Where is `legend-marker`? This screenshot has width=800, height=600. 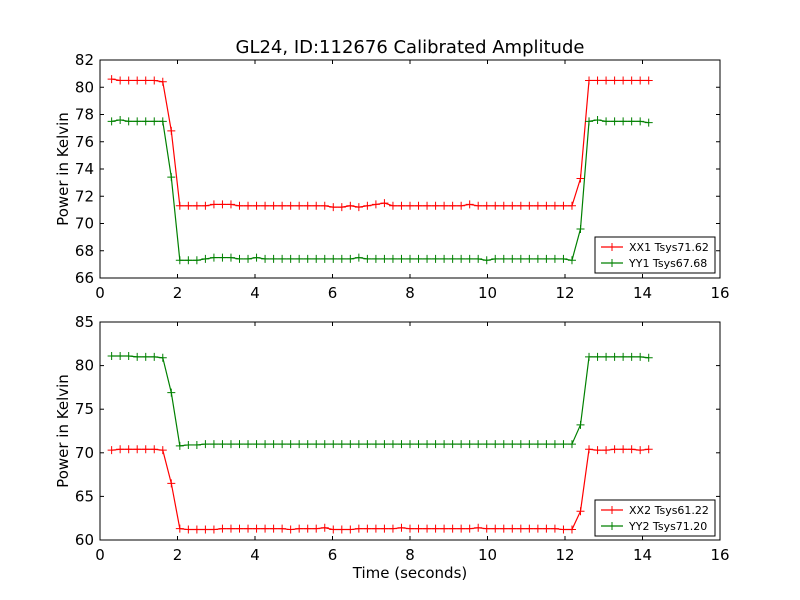 legend-marker is located at coordinates (612, 526).